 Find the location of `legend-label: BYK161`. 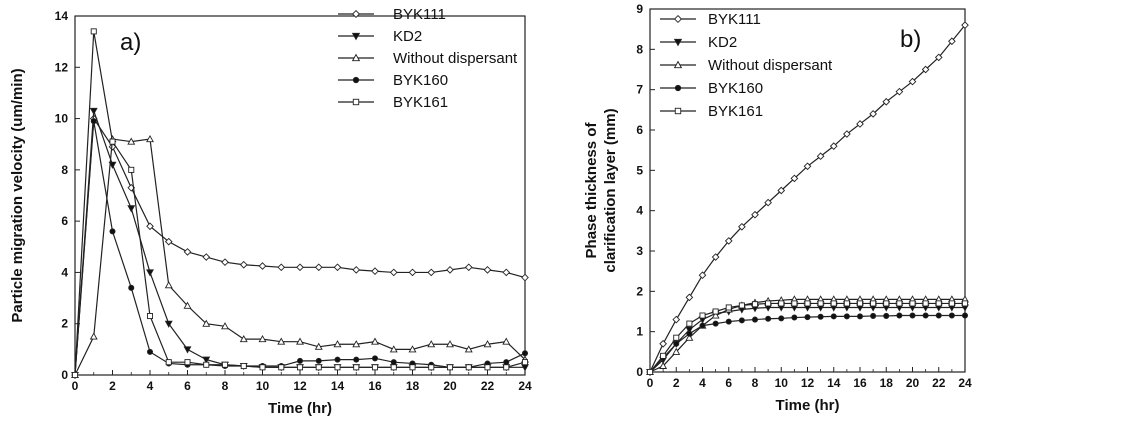

legend-label: BYK161 is located at coordinates (420, 102).